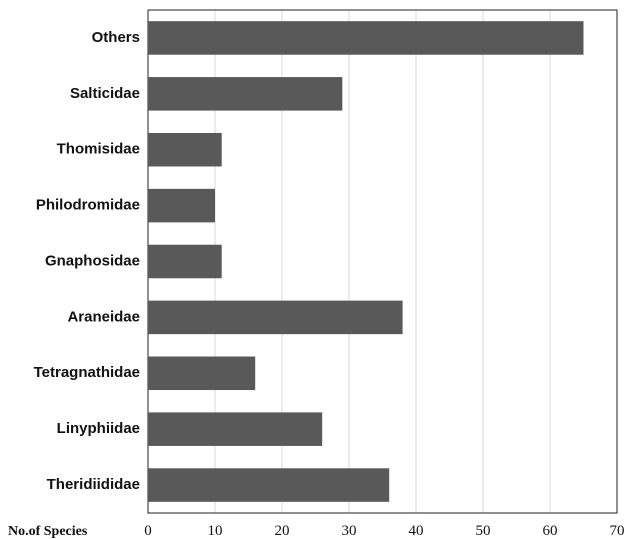 The width and height of the screenshot is (638, 539). I want to click on x-tick-label: 40, so click(416, 531).